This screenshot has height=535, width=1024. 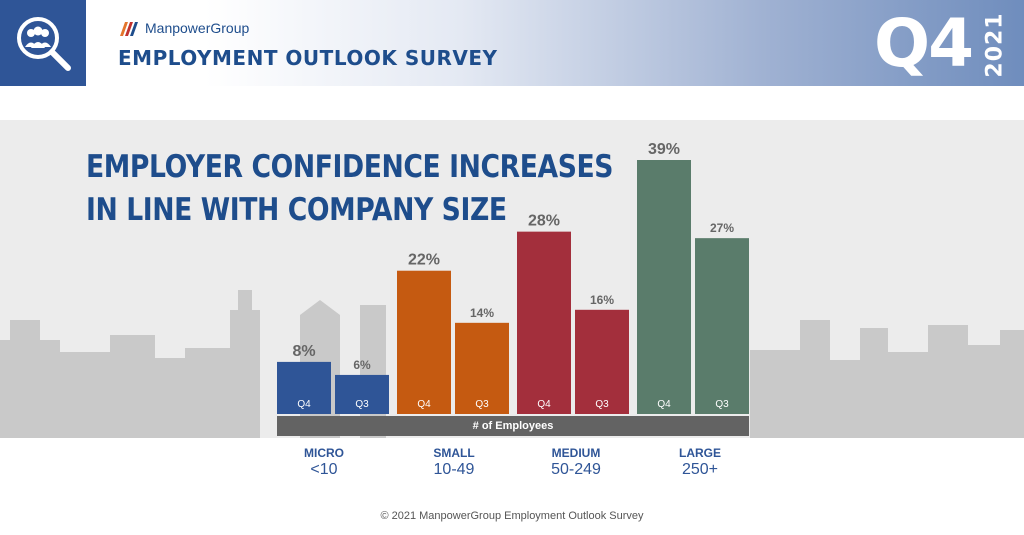 What do you see at coordinates (700, 469) in the screenshot?
I see `group-range: 250+` at bounding box center [700, 469].